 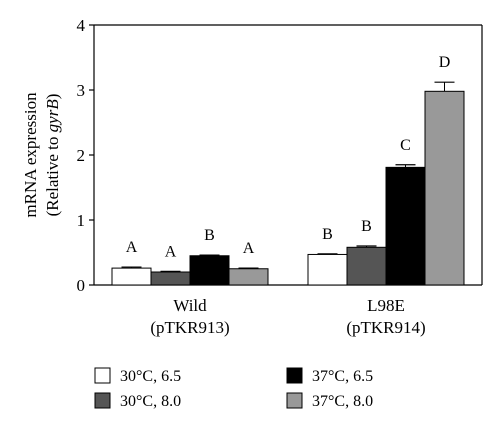 What do you see at coordinates (150, 401) in the screenshot?
I see `legend-label-1: 30°C, 8.0` at bounding box center [150, 401].